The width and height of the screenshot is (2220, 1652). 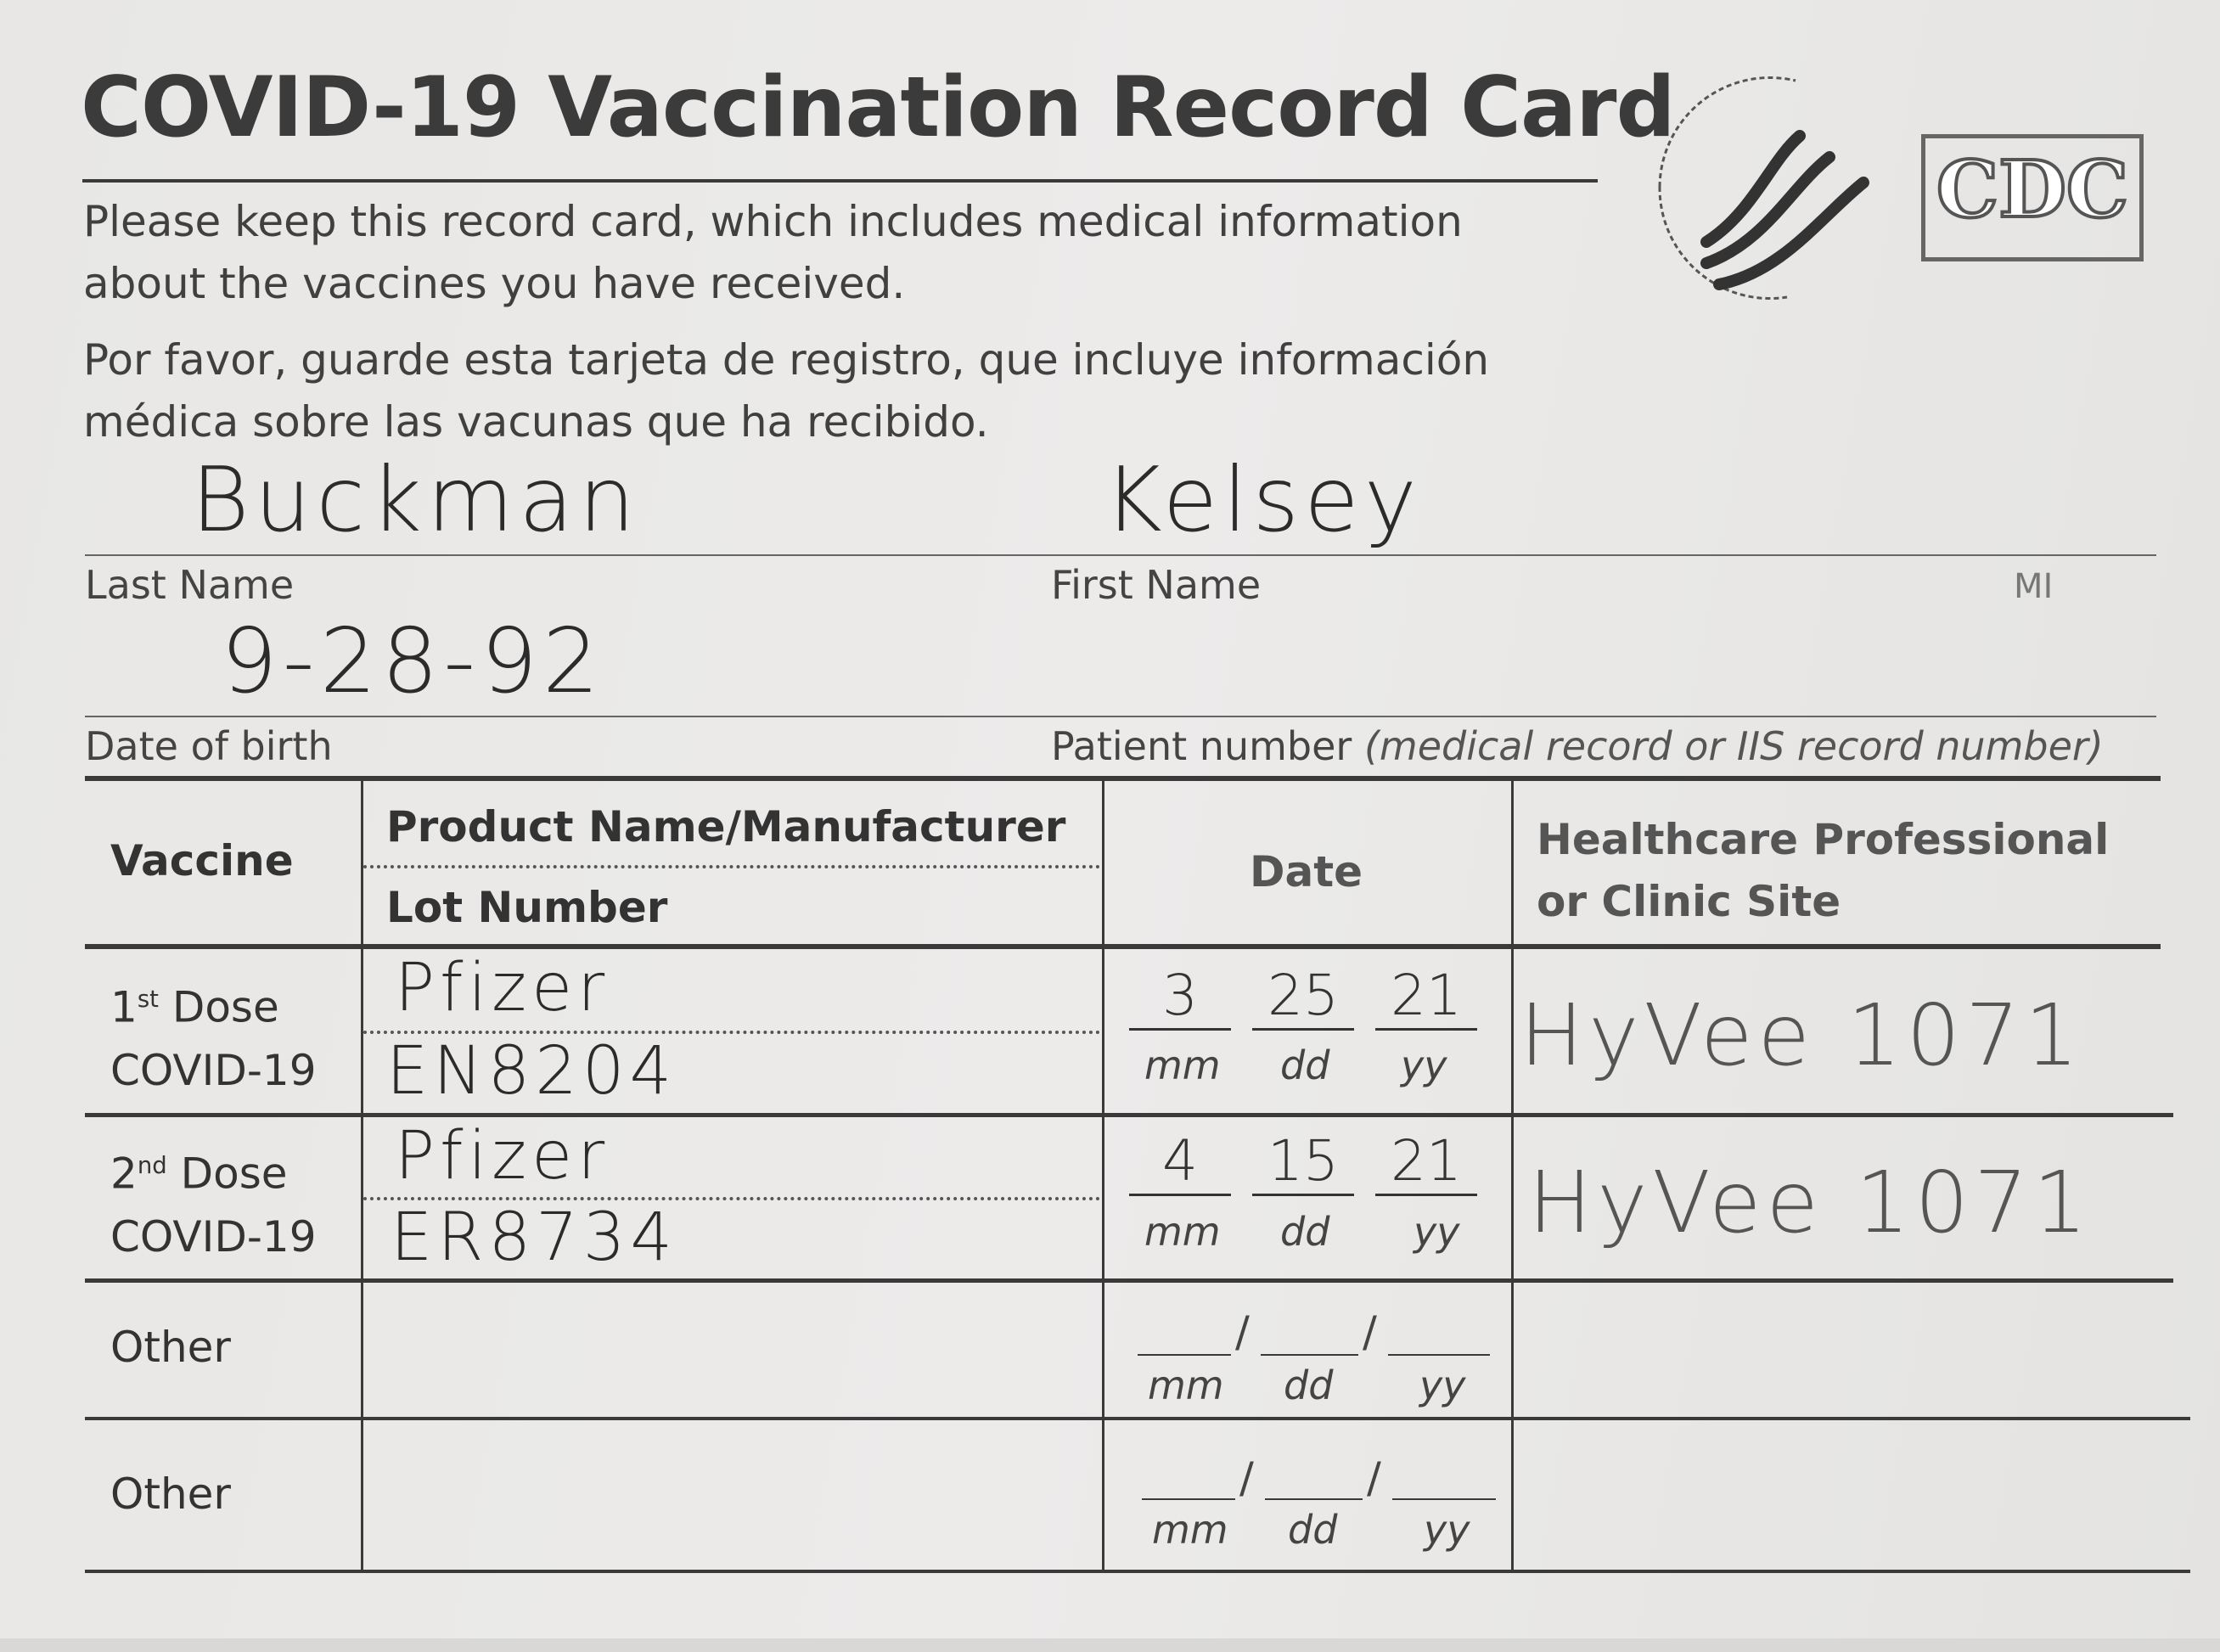 I want to click on intro-en-line2: about the vaccines you have received., so click(x=494, y=283).